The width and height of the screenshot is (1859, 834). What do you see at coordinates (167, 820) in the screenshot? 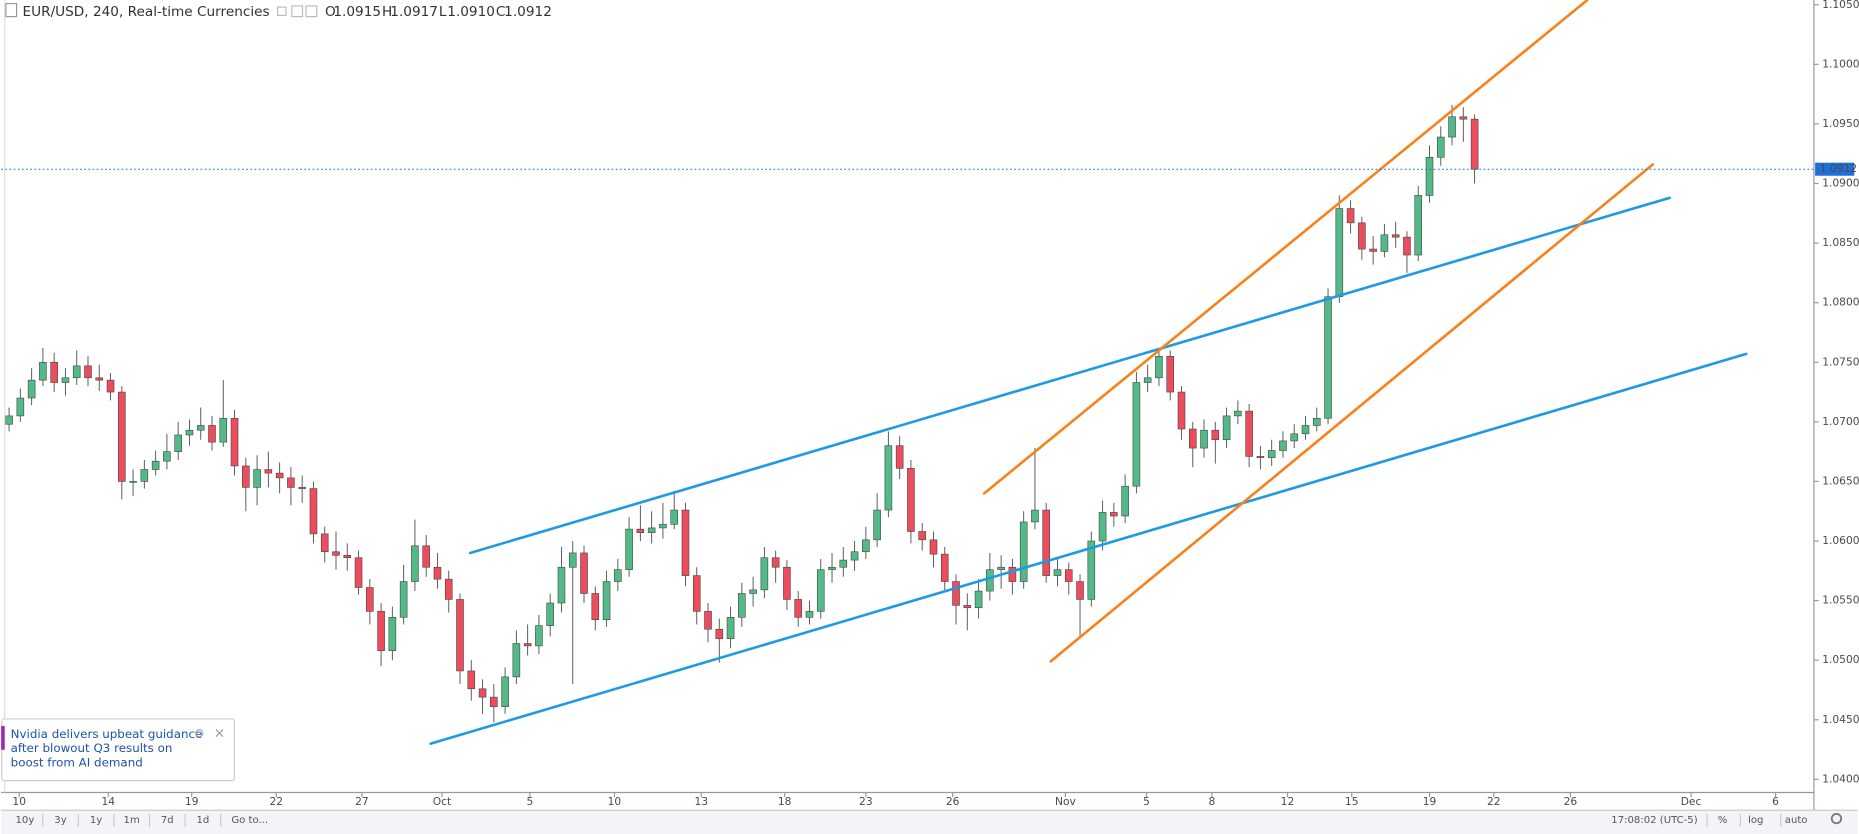
I see `range-button: 7d` at bounding box center [167, 820].